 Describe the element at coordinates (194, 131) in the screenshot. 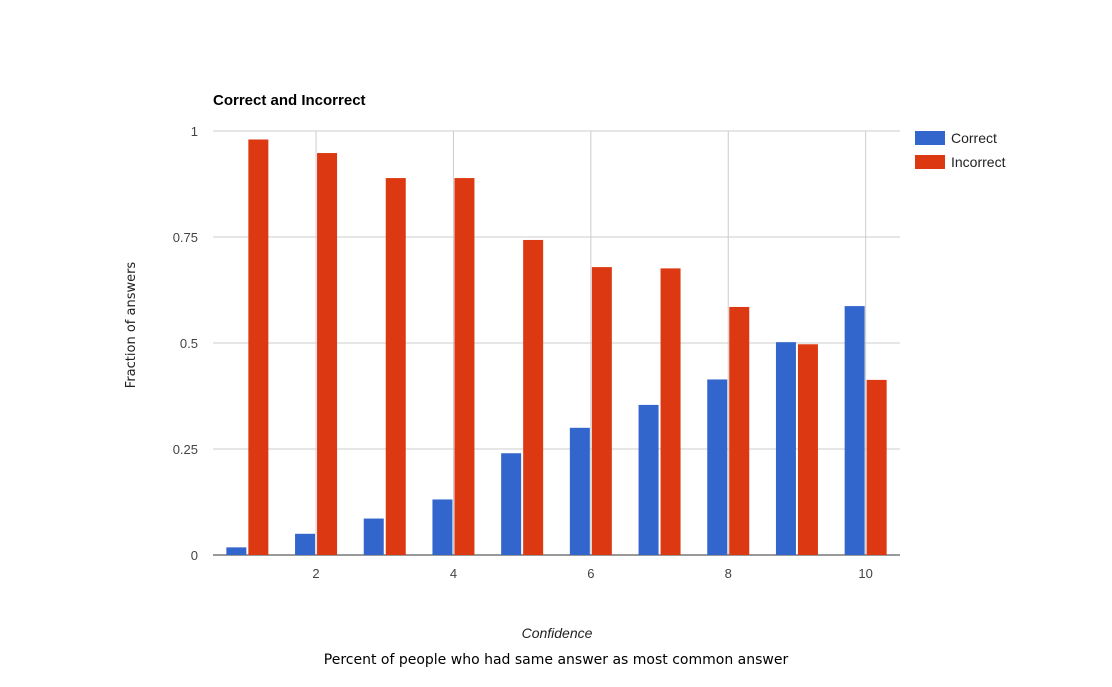

I see `y-tick-label: 1` at that location.